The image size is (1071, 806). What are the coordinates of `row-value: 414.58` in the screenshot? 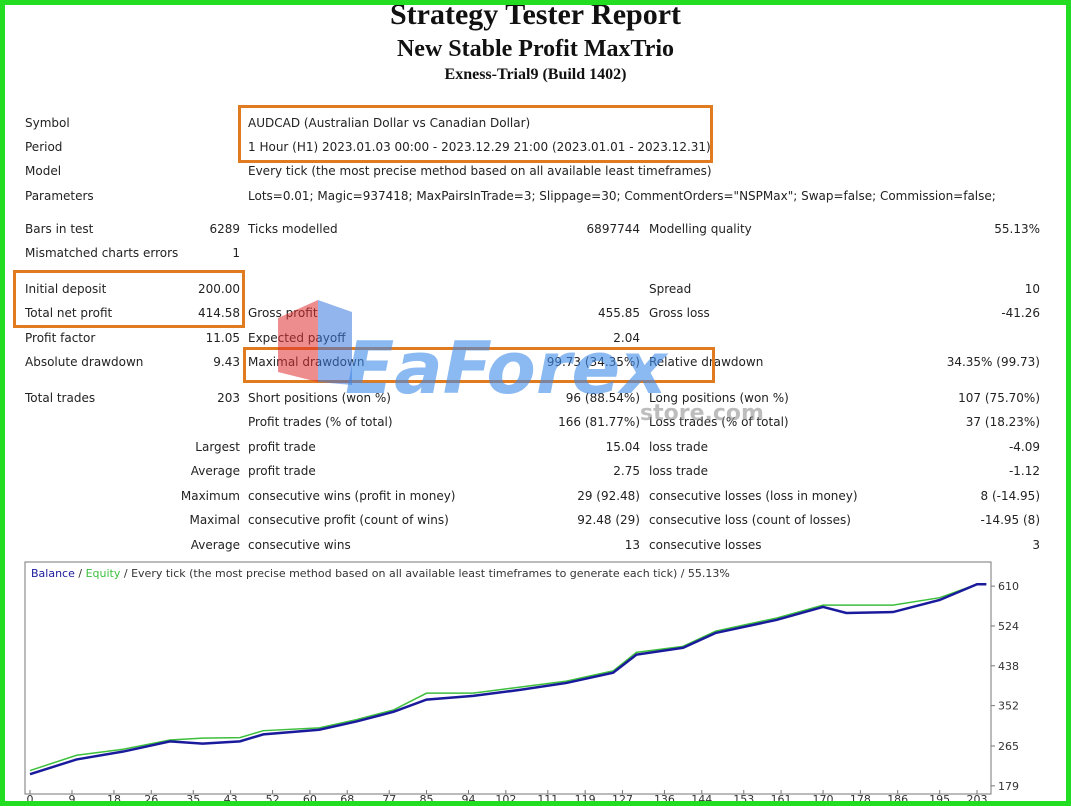 It's located at (219, 313).